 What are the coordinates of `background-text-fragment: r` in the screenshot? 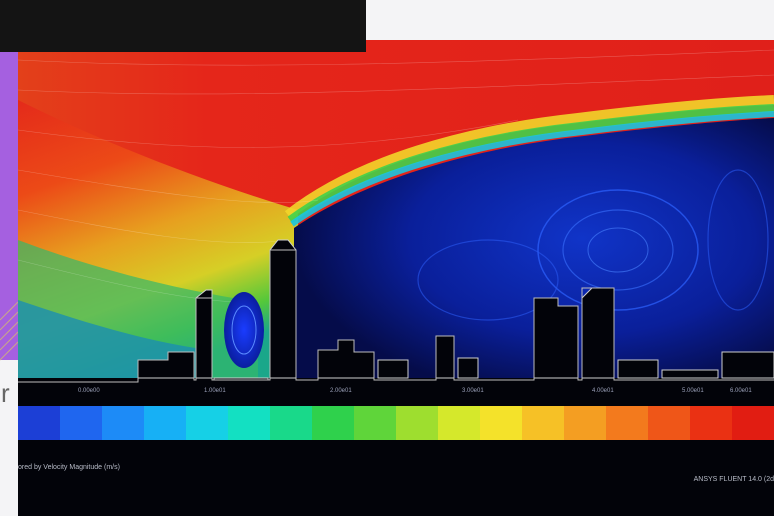 It's located at (5, 393).